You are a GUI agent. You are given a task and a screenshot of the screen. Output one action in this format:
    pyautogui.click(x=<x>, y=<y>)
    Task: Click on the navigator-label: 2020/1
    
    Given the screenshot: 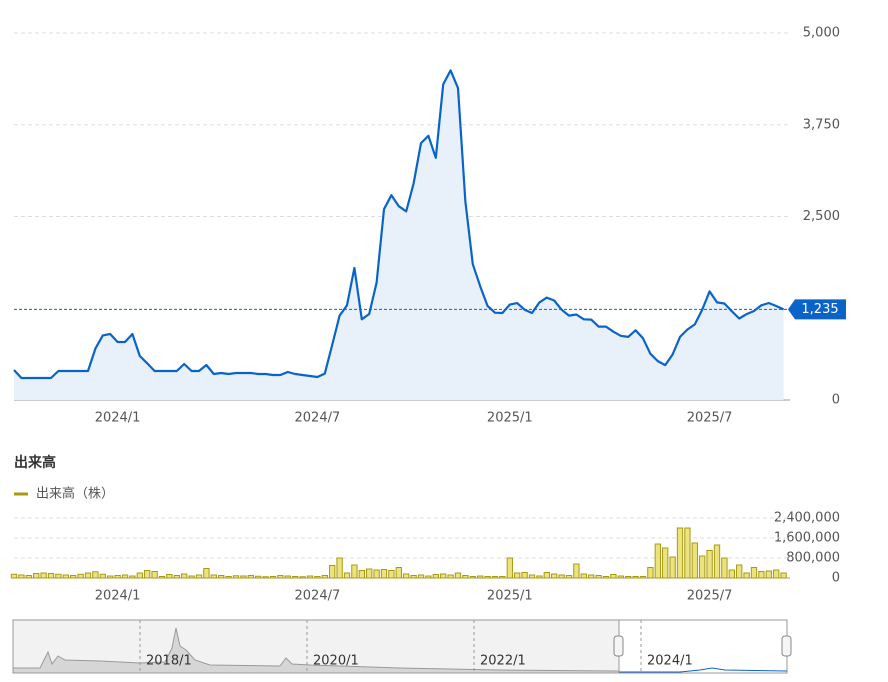 What is the action you would take?
    pyautogui.click(x=336, y=661)
    